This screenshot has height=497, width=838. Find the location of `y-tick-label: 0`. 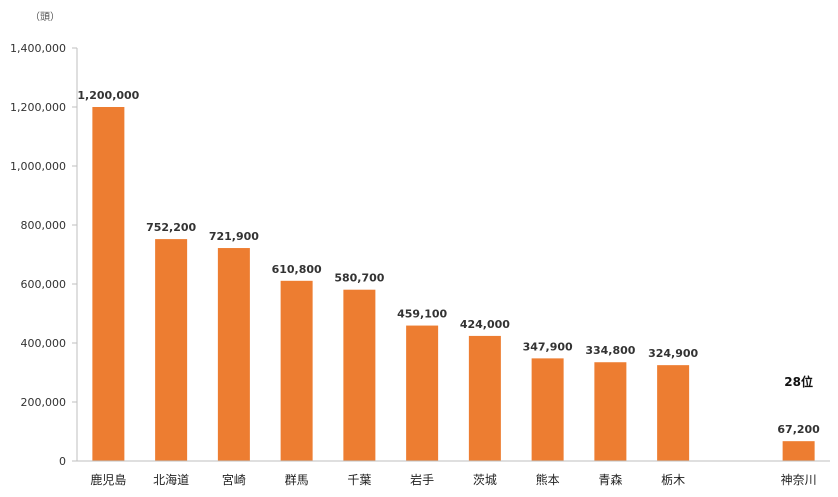

y-tick-label: 0 is located at coordinates (62, 461).